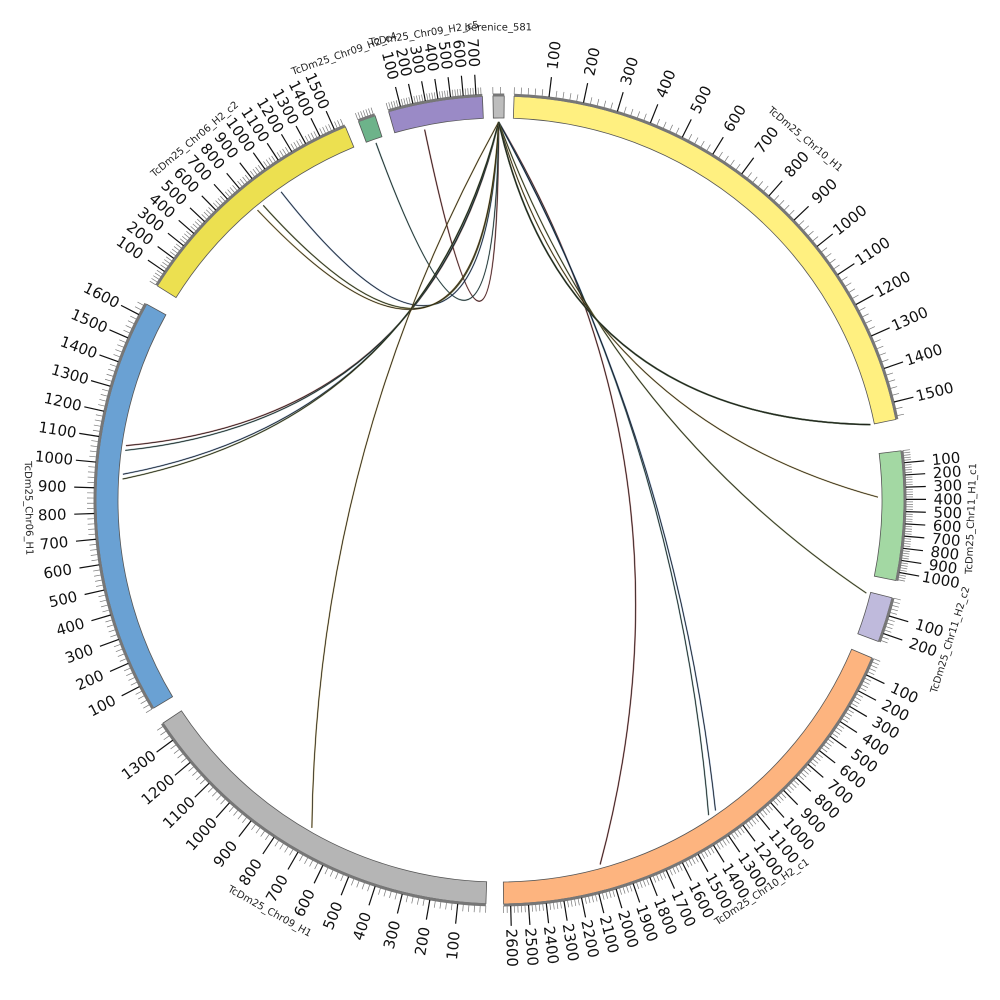 Image resolution: width=1000 pixels, height=1000 pixels. I want to click on tick-label: 1300, so click(70, 374).